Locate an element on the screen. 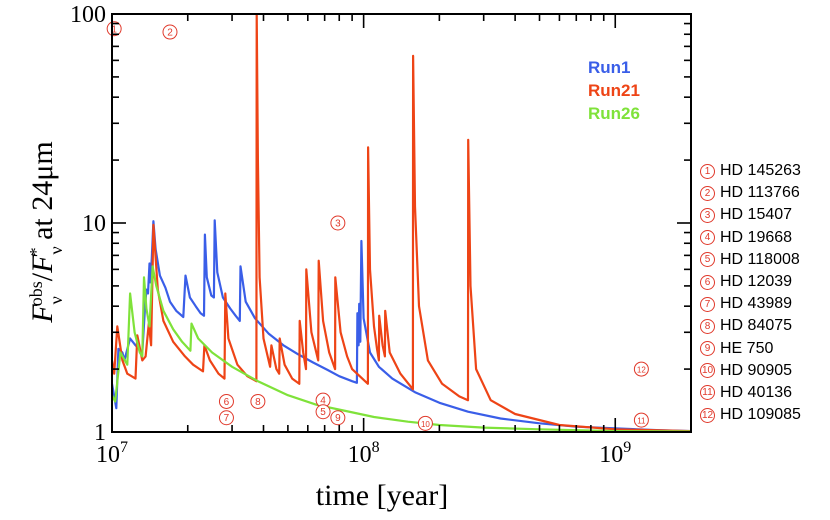 The width and height of the screenshot is (830, 520). svg-text: 12 is located at coordinates (641, 370).